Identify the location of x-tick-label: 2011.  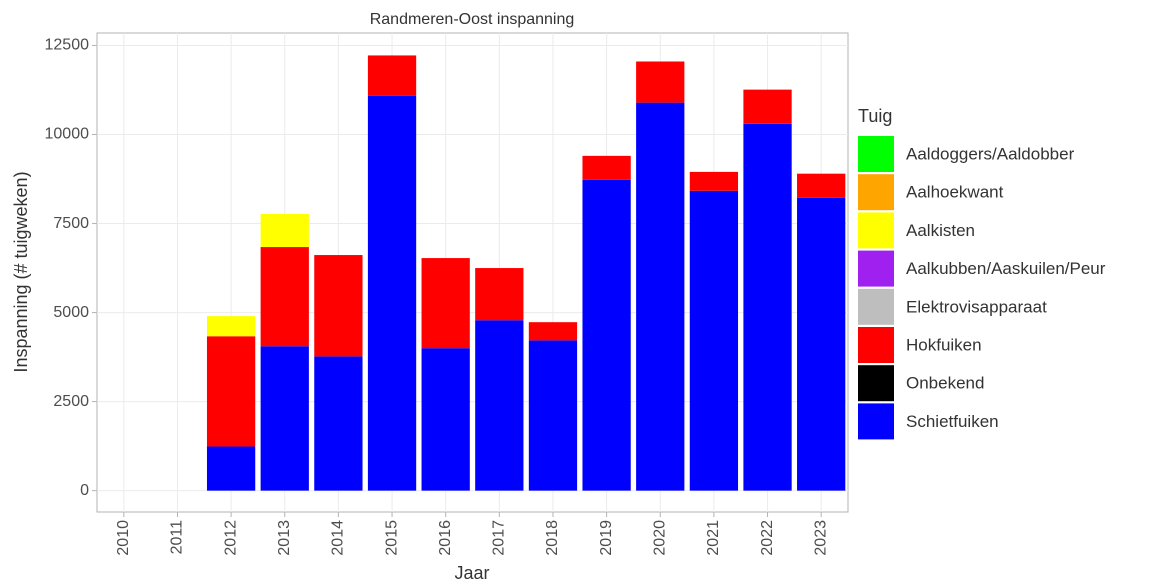
(177, 537).